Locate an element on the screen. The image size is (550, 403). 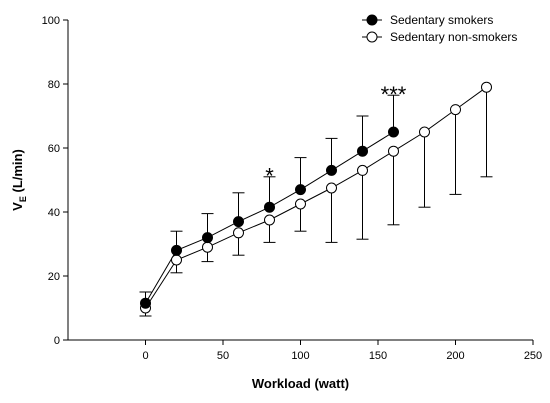
y-tick-label: 100 is located at coordinates (51, 21).